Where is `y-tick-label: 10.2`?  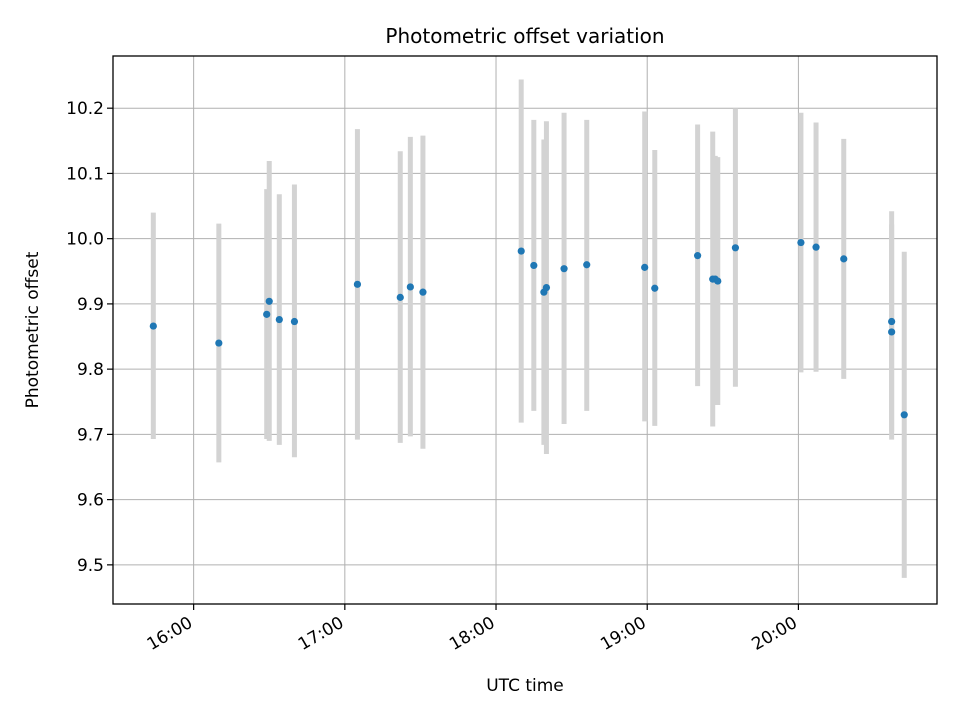
y-tick-label: 10.2 is located at coordinates (85, 109).